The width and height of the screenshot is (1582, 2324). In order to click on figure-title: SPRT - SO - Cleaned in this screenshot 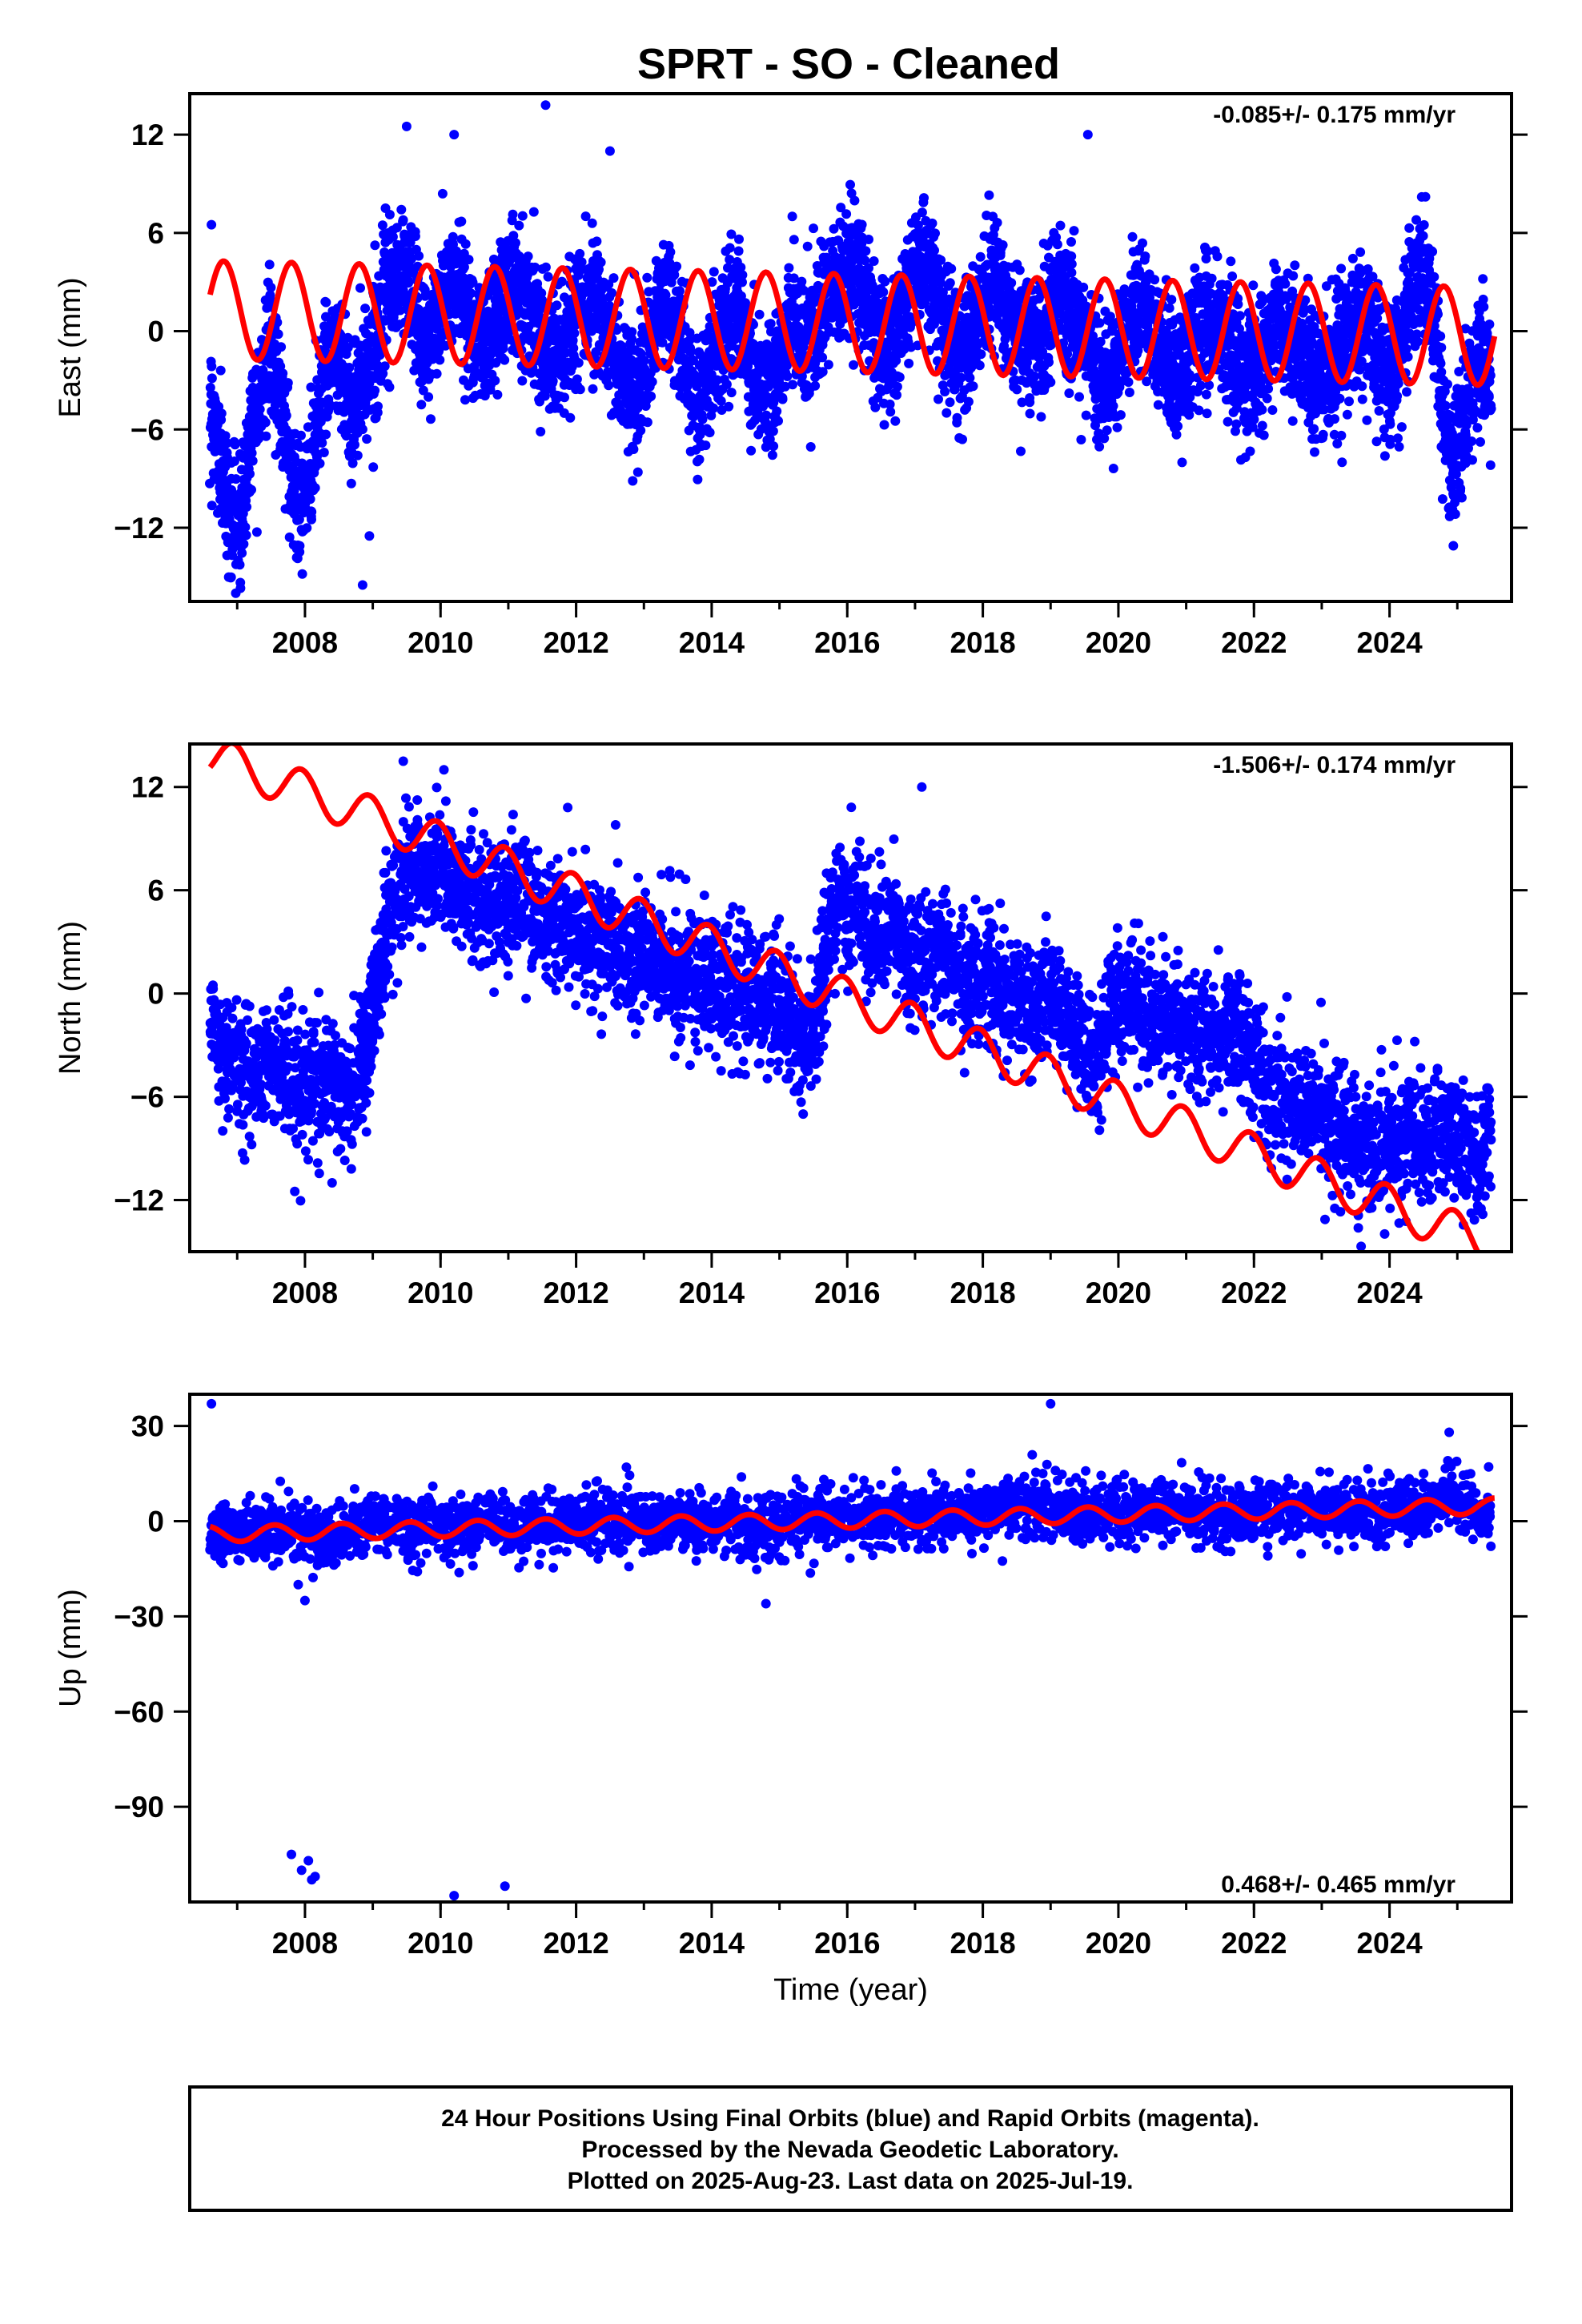, I will do `click(848, 64)`.